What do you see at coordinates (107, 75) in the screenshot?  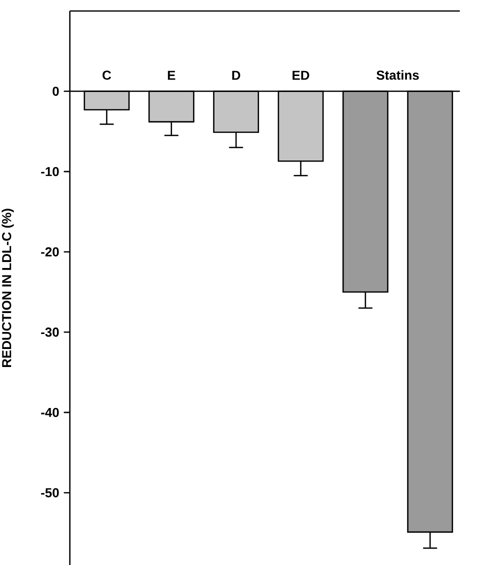 I see `x-tick-label: C` at bounding box center [107, 75].